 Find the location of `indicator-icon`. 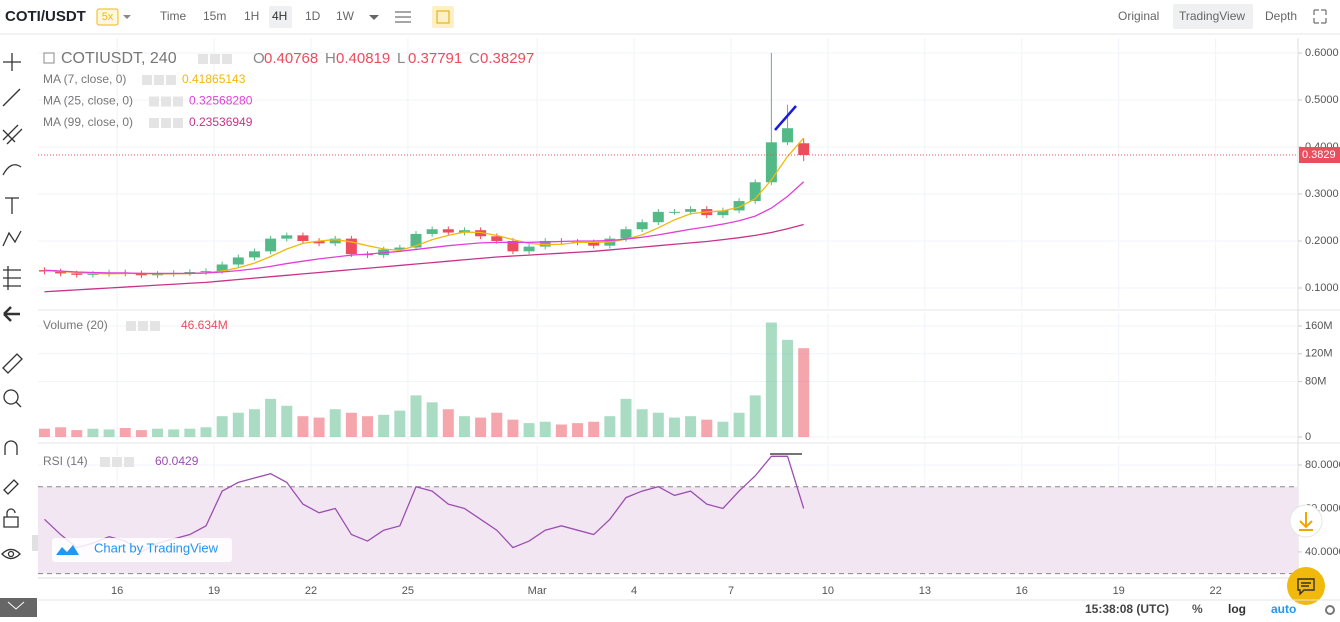

indicator-icon is located at coordinates (443, 17).